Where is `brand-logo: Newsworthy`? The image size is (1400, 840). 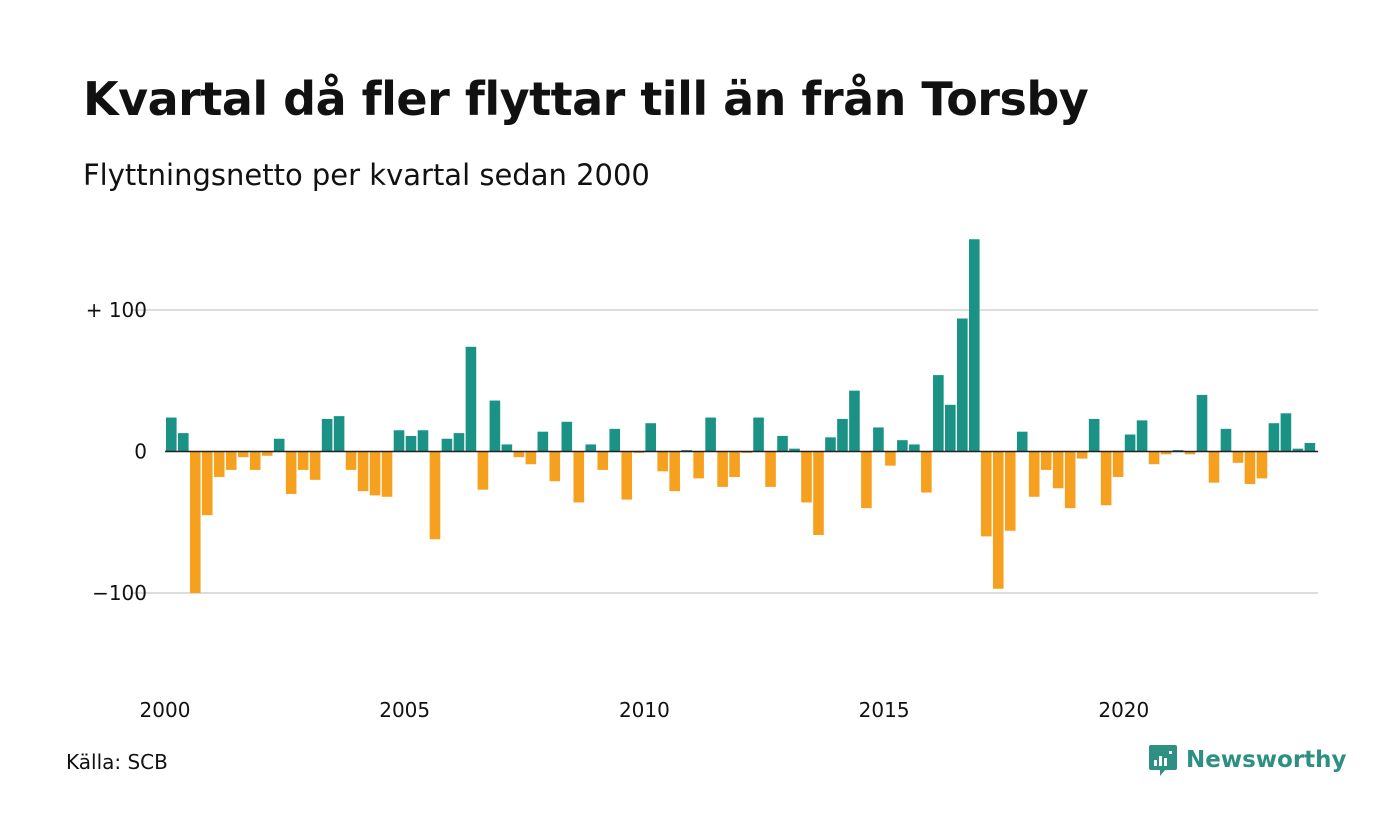
brand-logo: Newsworthy is located at coordinates (1247, 760).